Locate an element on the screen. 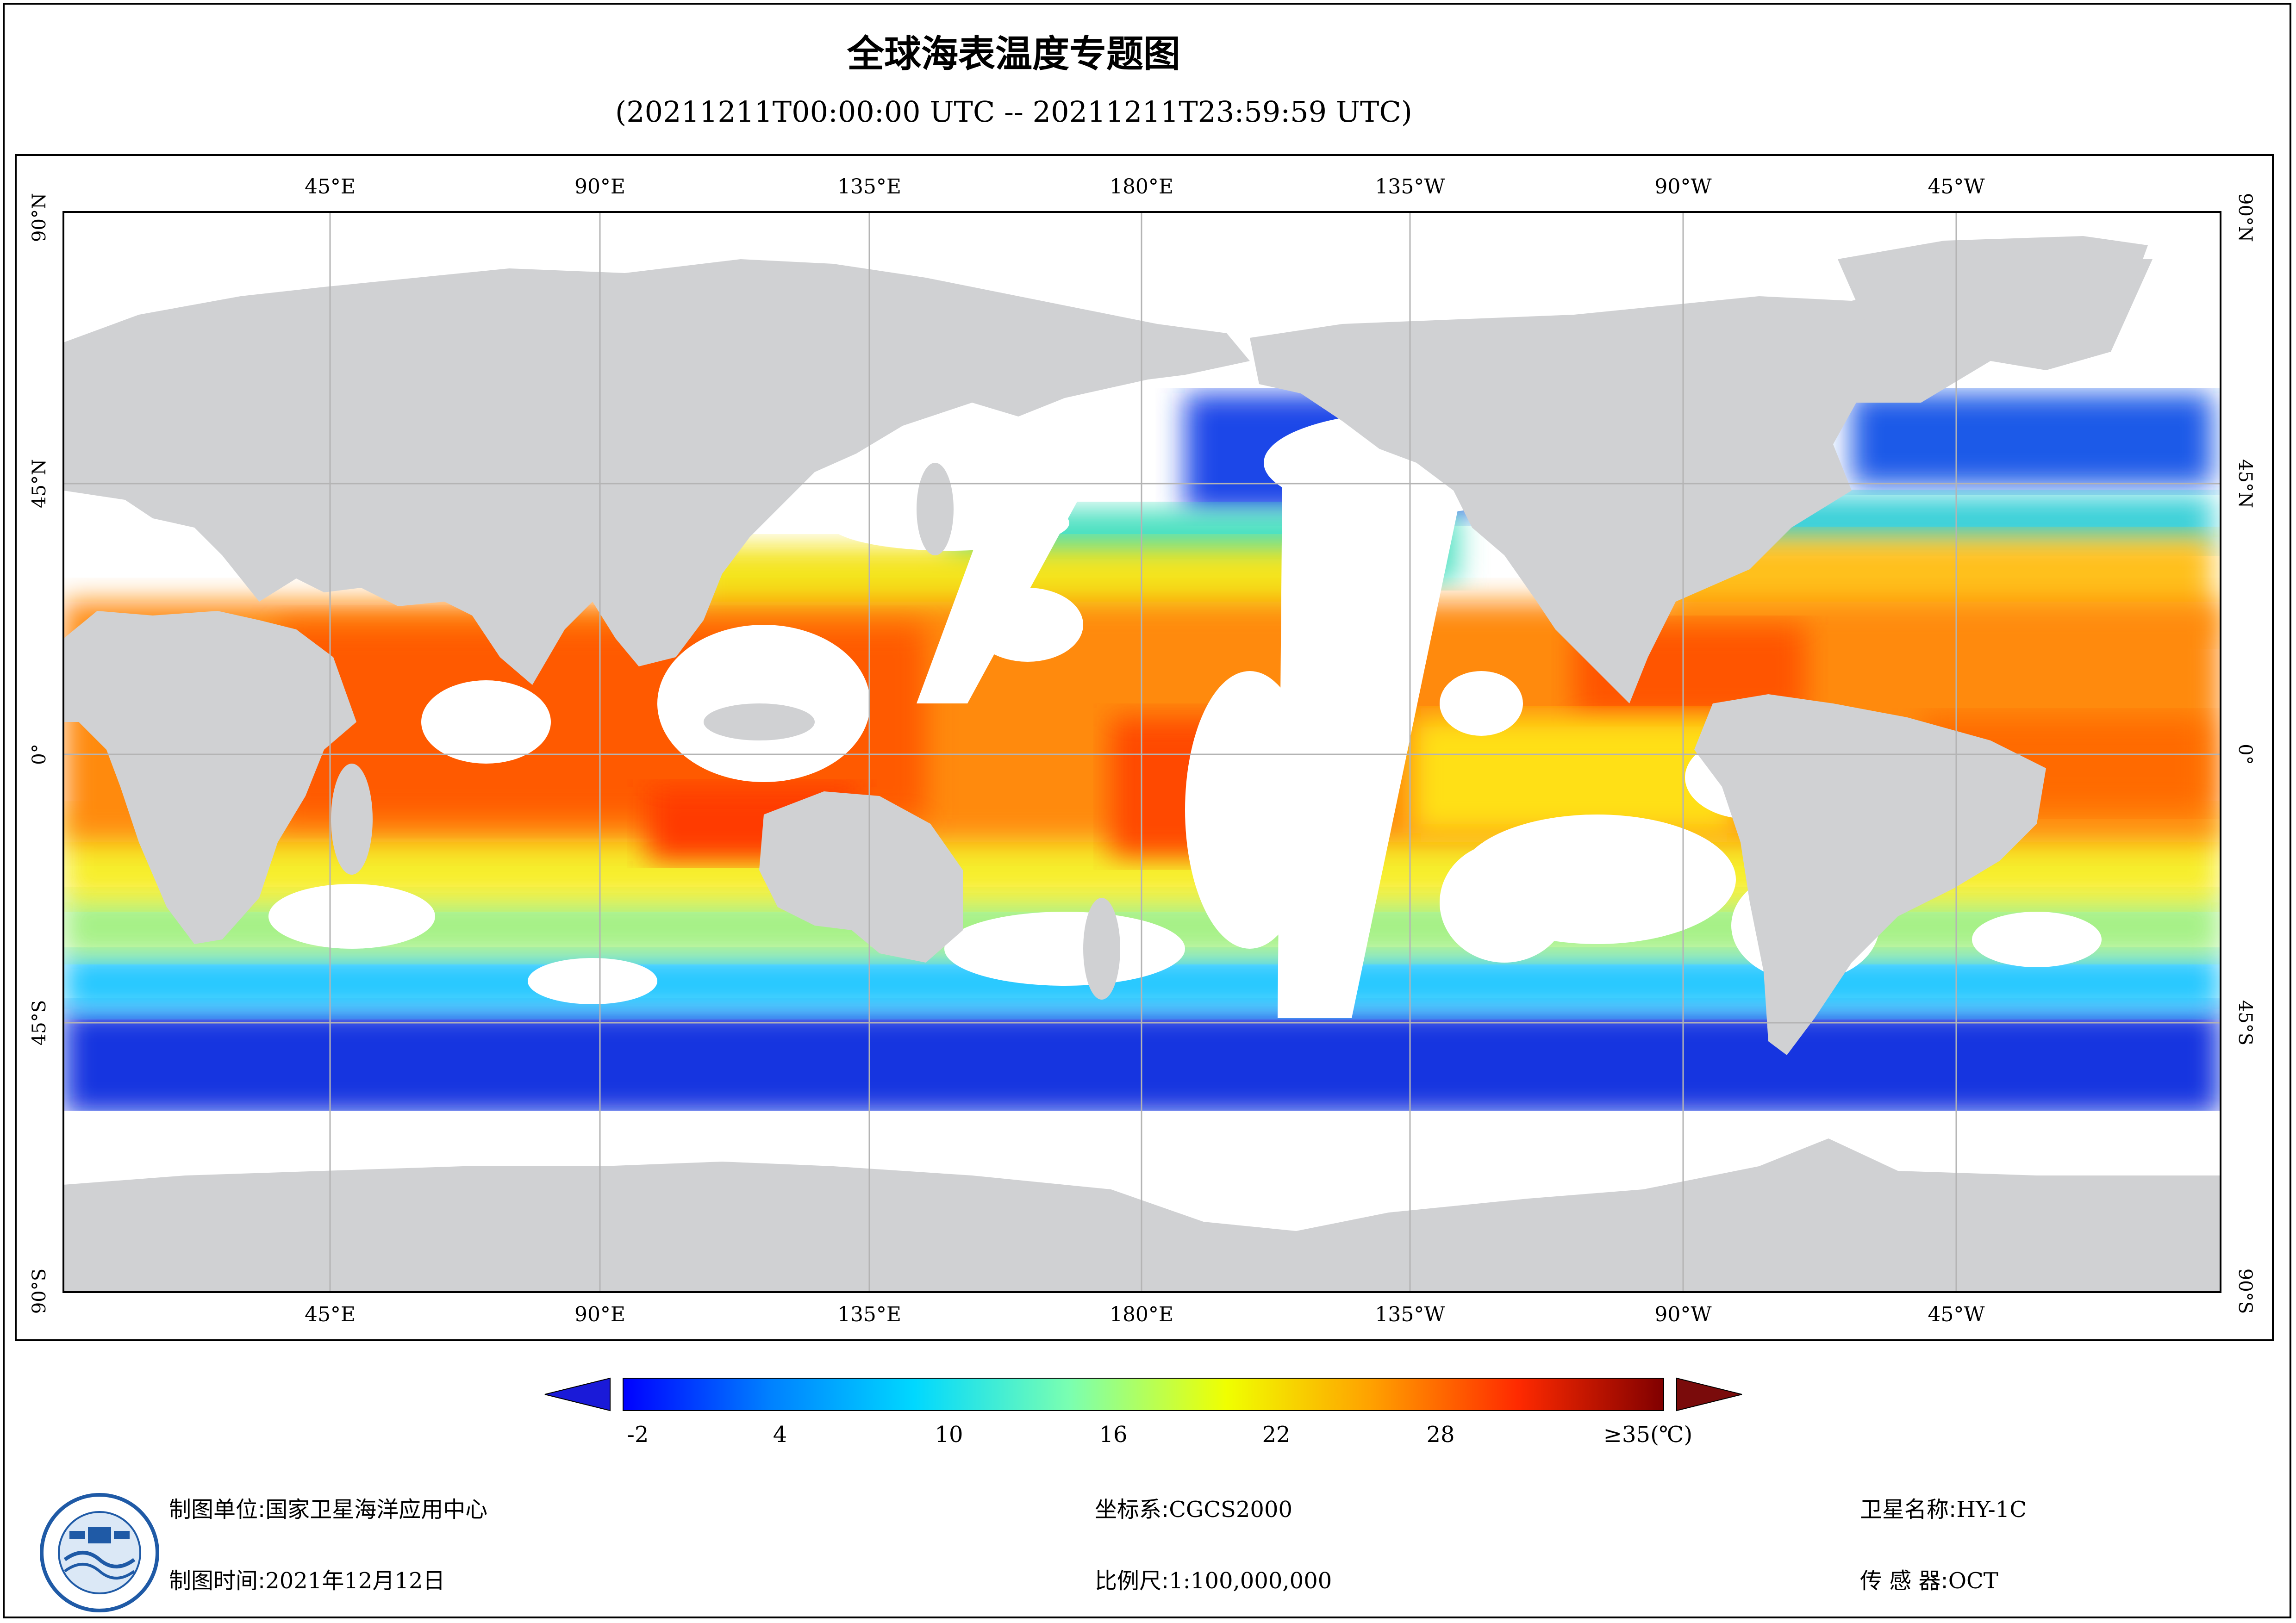 The width and height of the screenshot is (2296, 1623). orbit-gap-pacific is located at coordinates (1370, 752).